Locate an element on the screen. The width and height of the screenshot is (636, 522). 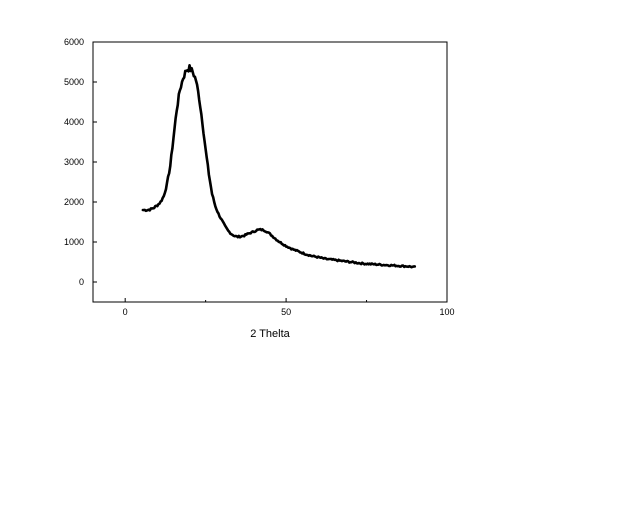
x-tick-label: 100 is located at coordinates (446, 312).